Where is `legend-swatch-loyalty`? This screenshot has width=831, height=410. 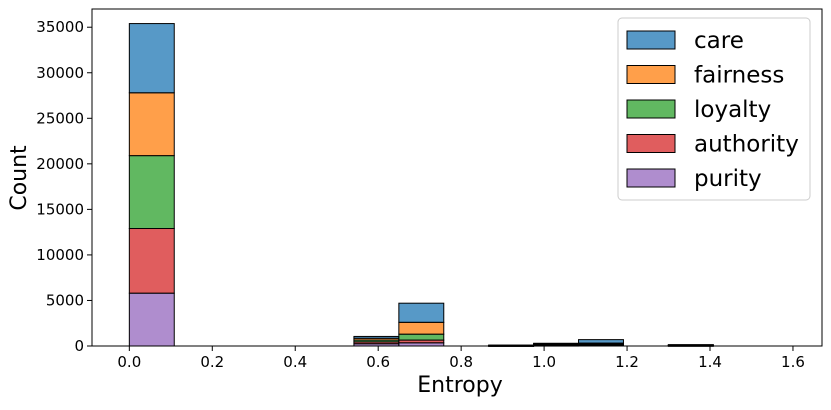
legend-swatch-loyalty is located at coordinates (651, 109).